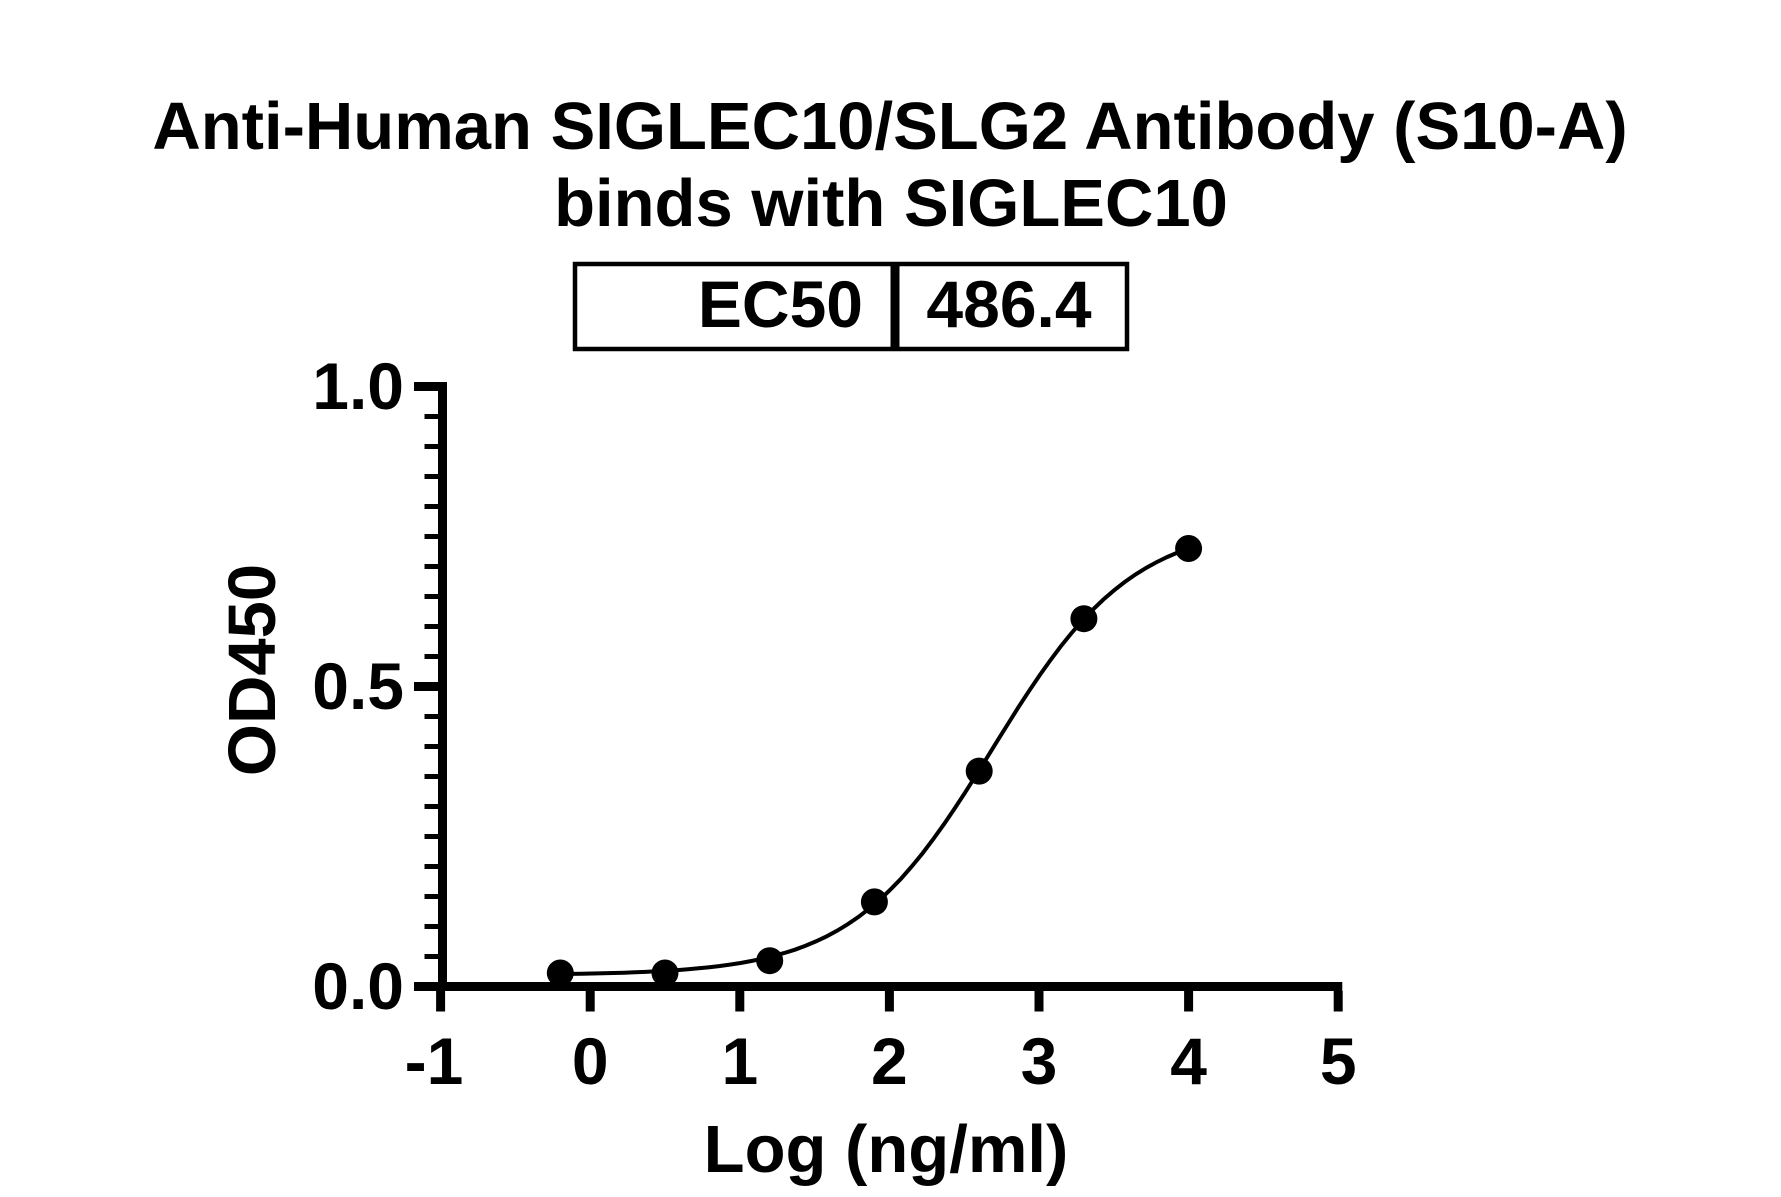 The image size is (1781, 1197). I want to click on svg-text: 4, so click(1188, 1061).